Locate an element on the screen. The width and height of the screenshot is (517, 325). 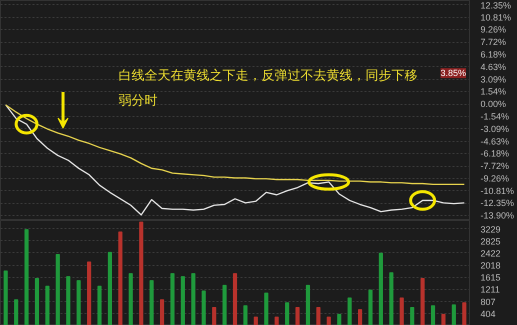
y-tick-label: -7.72% is located at coordinates (495, 166).